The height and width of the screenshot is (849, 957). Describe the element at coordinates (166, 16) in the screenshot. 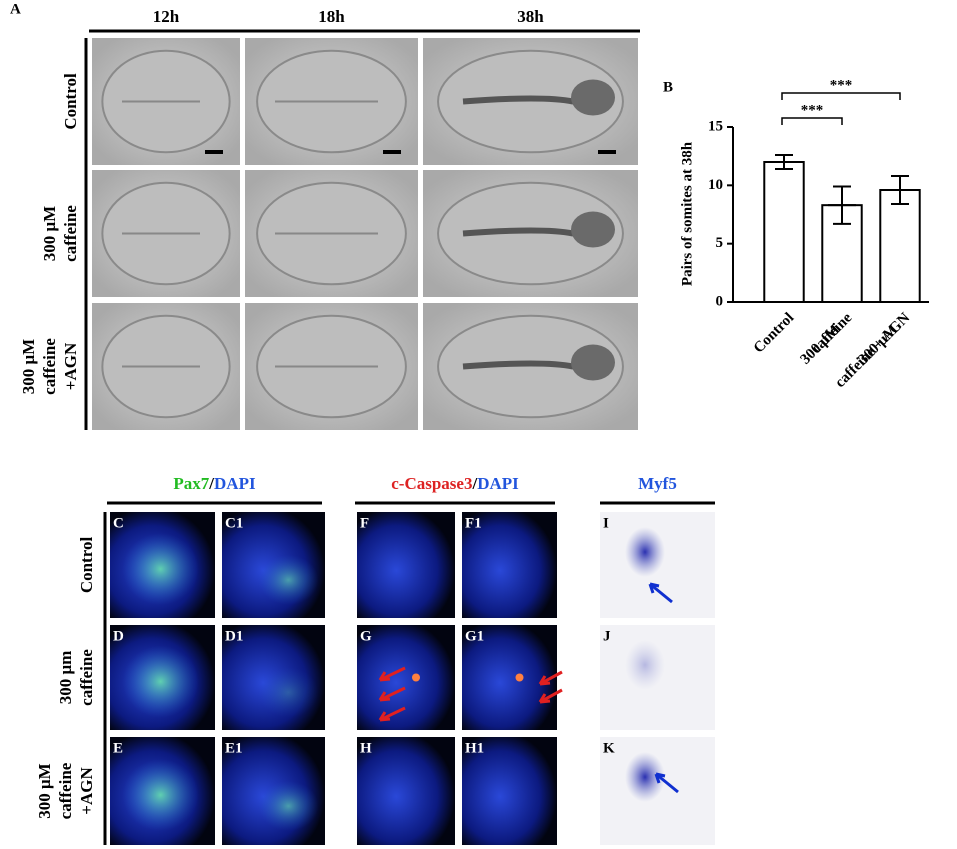

I see `column-header: 12h` at that location.